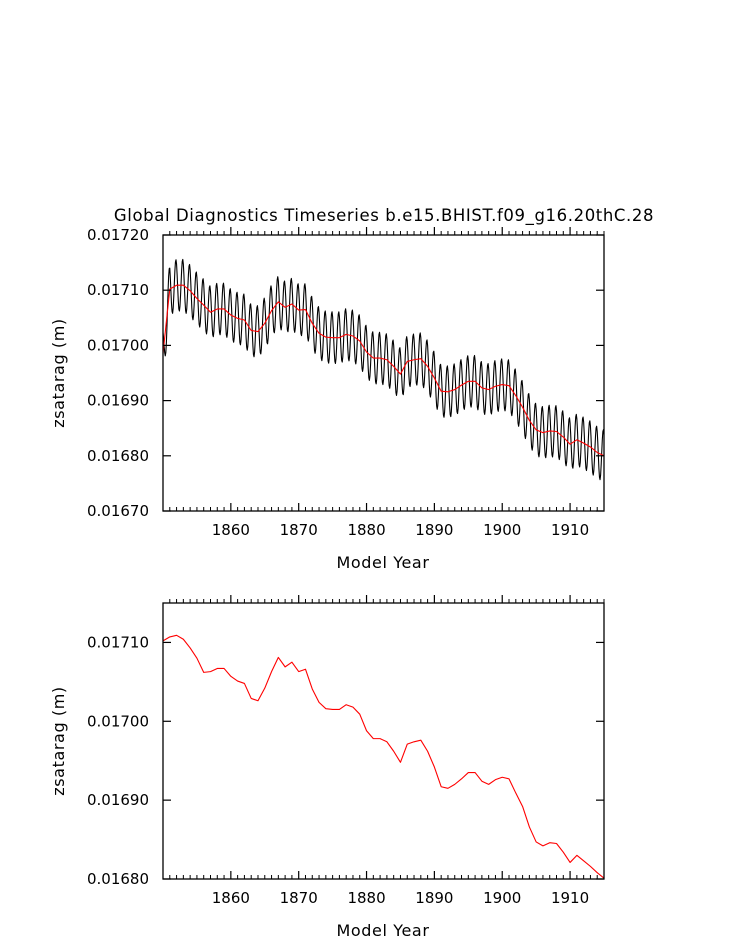 This screenshot has width=733, height=945. Describe the element at coordinates (570, 898) in the screenshot. I see `bottom-xtick-label: 1910` at that location.